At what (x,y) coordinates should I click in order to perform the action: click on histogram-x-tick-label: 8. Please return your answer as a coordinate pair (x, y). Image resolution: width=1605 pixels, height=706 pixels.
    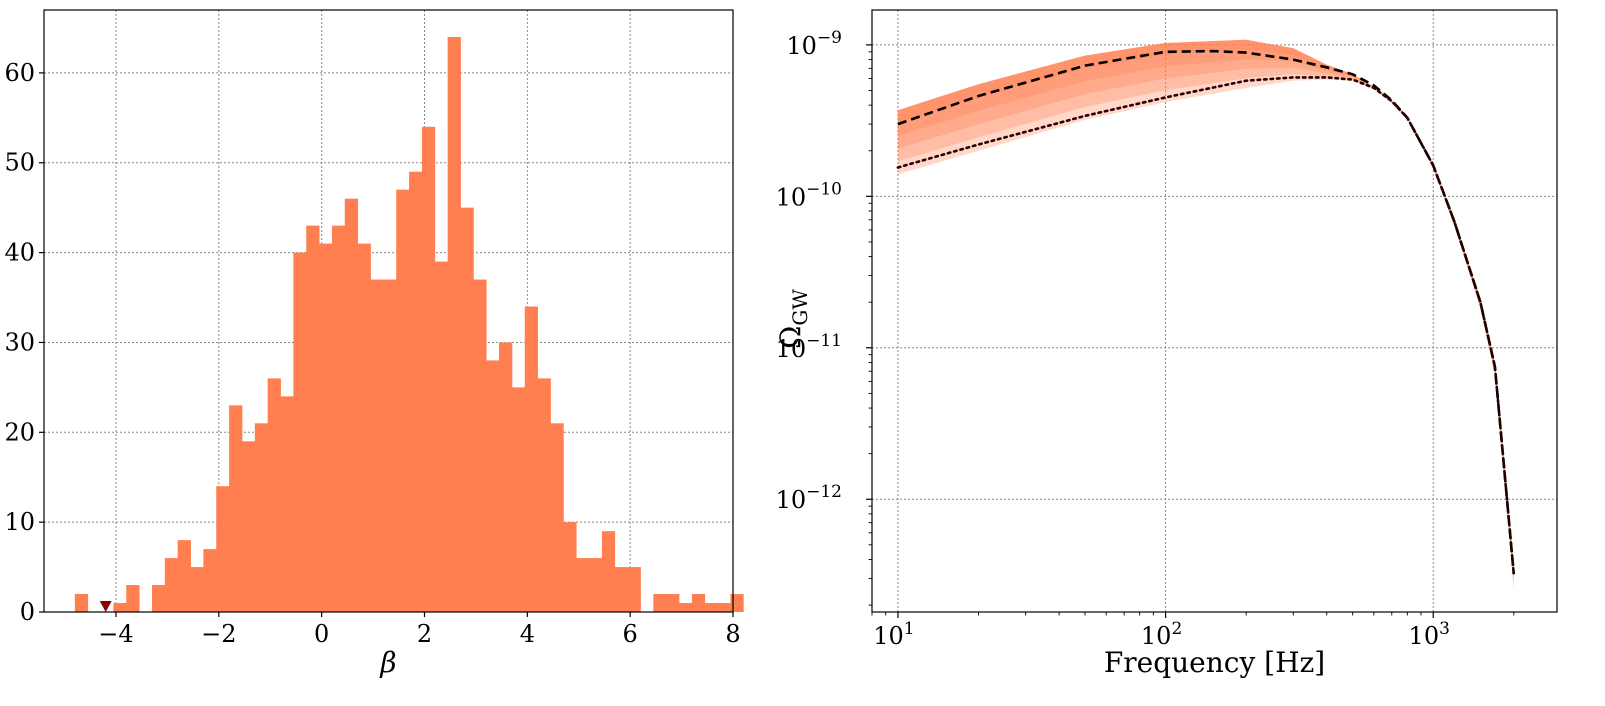
    Looking at the image, I should click on (732, 634).